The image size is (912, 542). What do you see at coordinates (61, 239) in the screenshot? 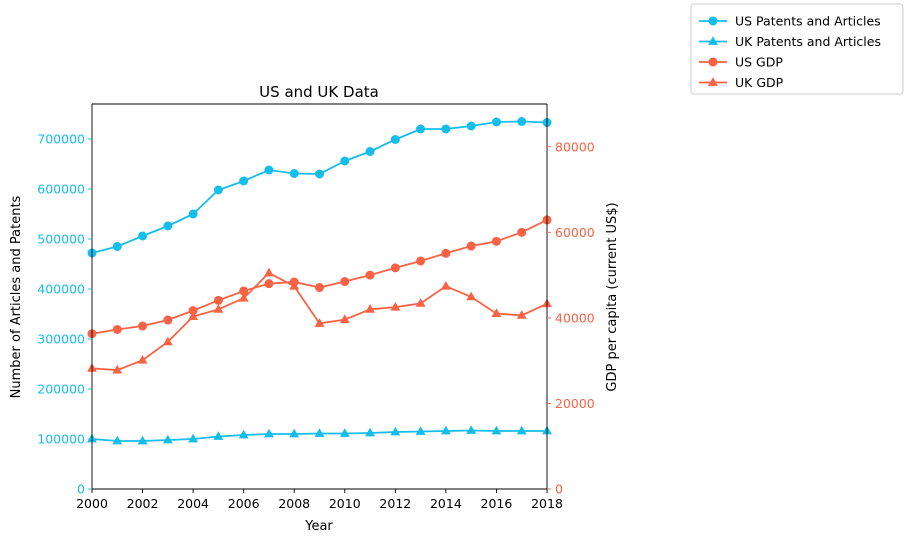
I see `left-y-tick-label: 500000` at bounding box center [61, 239].